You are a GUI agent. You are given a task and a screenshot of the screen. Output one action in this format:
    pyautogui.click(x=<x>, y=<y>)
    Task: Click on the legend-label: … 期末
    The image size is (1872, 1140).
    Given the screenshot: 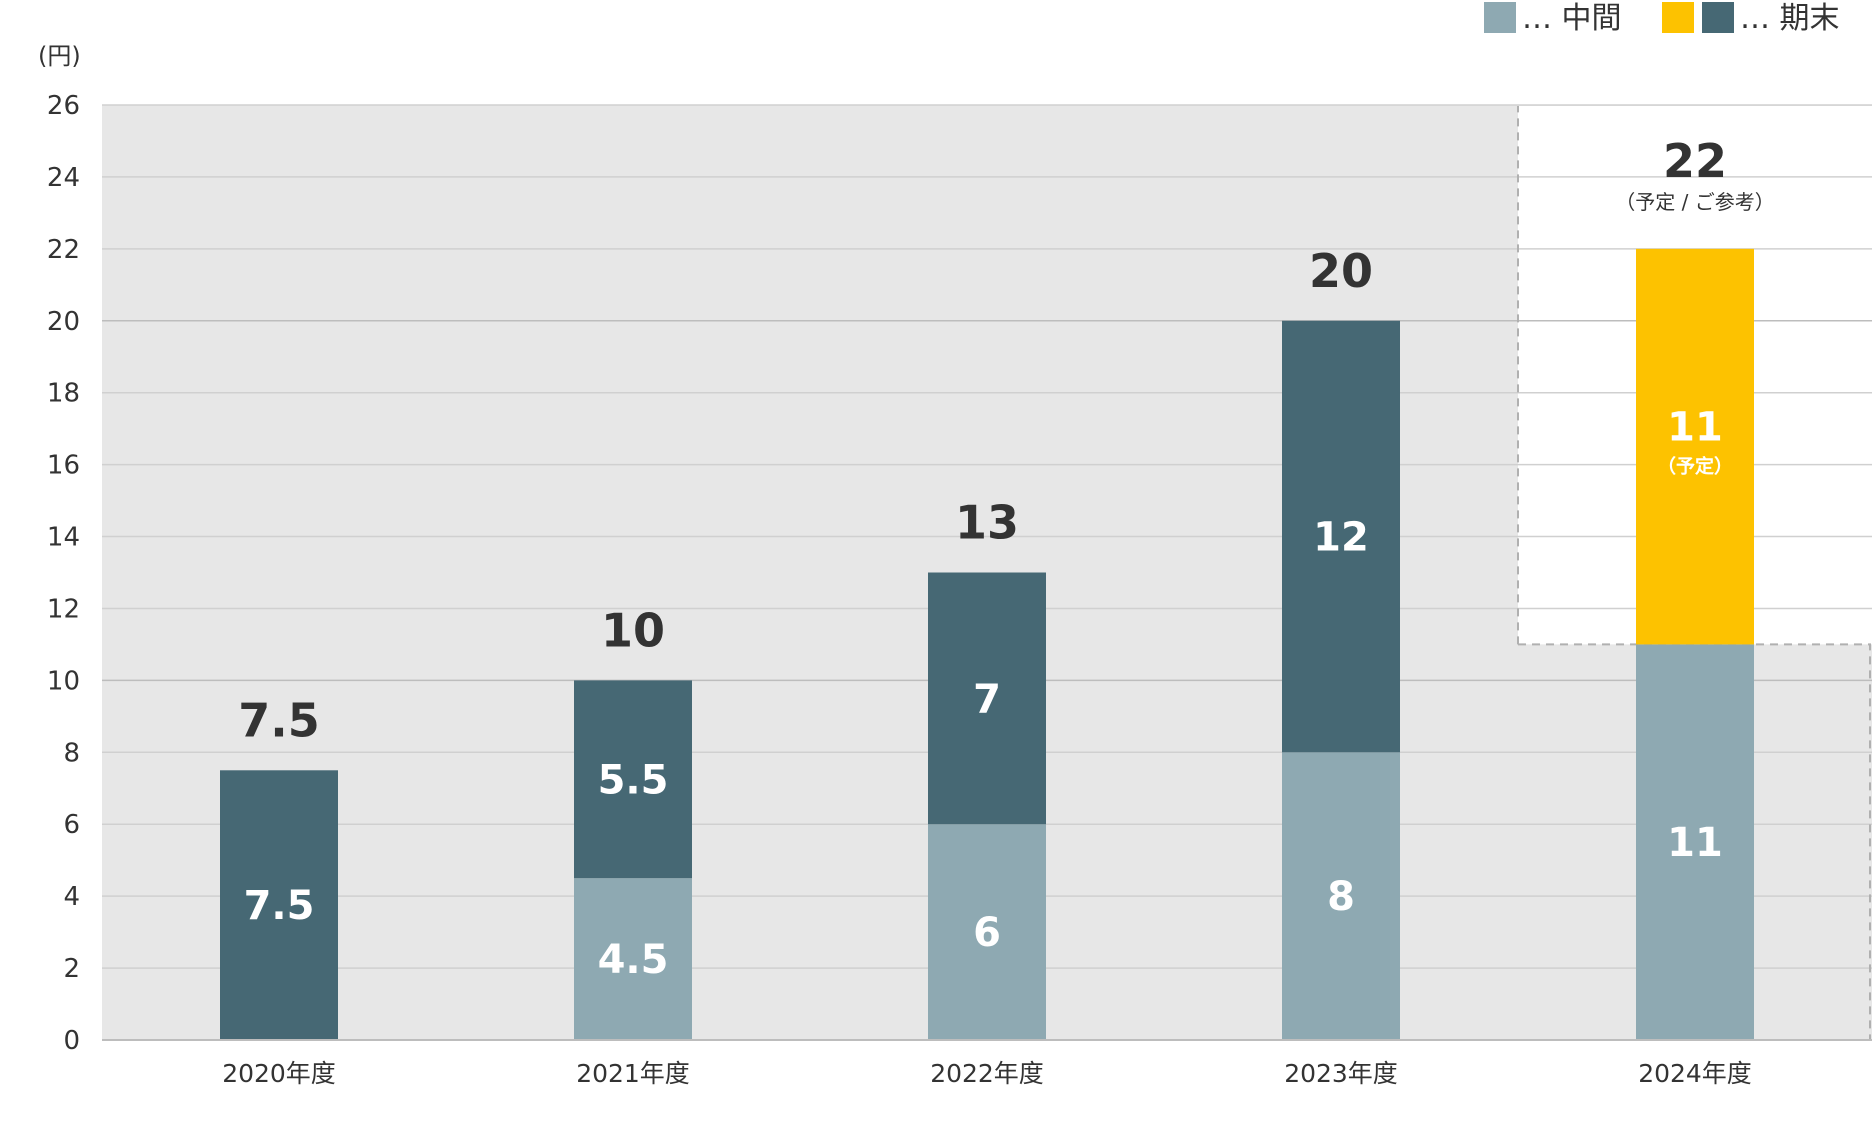 What is the action you would take?
    pyautogui.click(x=1790, y=18)
    